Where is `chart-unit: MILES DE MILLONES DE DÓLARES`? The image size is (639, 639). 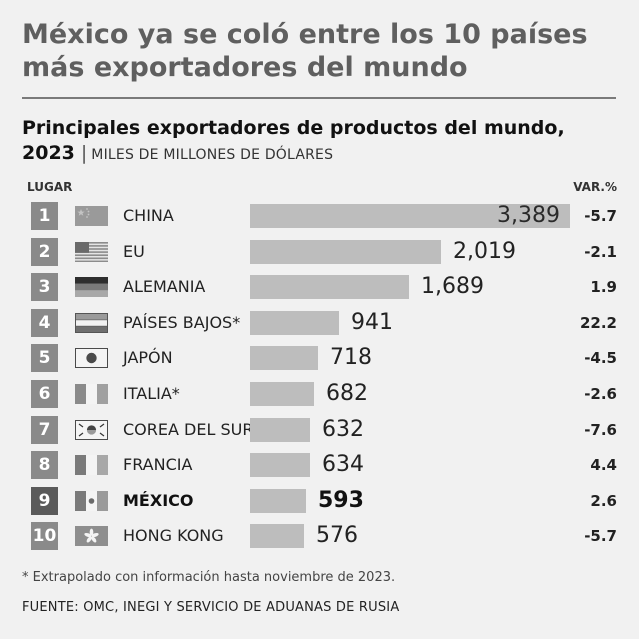 chart-unit: MILES DE MILLONES DE DÓLARES is located at coordinates (212, 155).